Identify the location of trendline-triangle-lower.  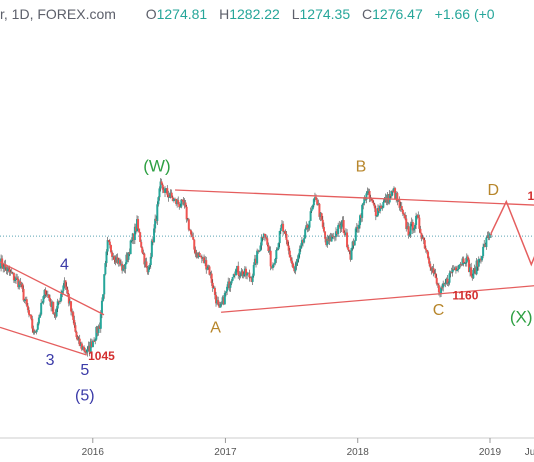
(377, 299).